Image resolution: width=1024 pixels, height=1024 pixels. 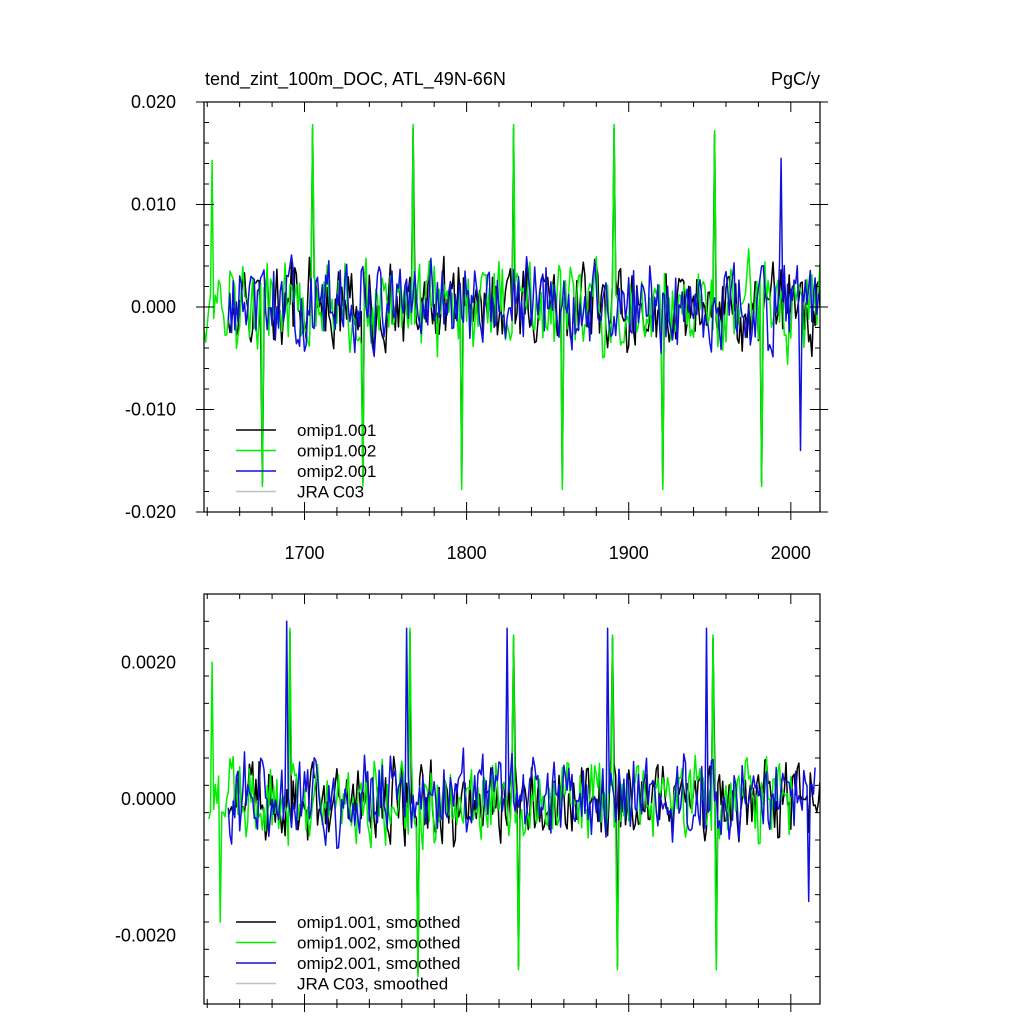 I want to click on legend-item: omip1.001, smoothed, so click(x=348, y=922).